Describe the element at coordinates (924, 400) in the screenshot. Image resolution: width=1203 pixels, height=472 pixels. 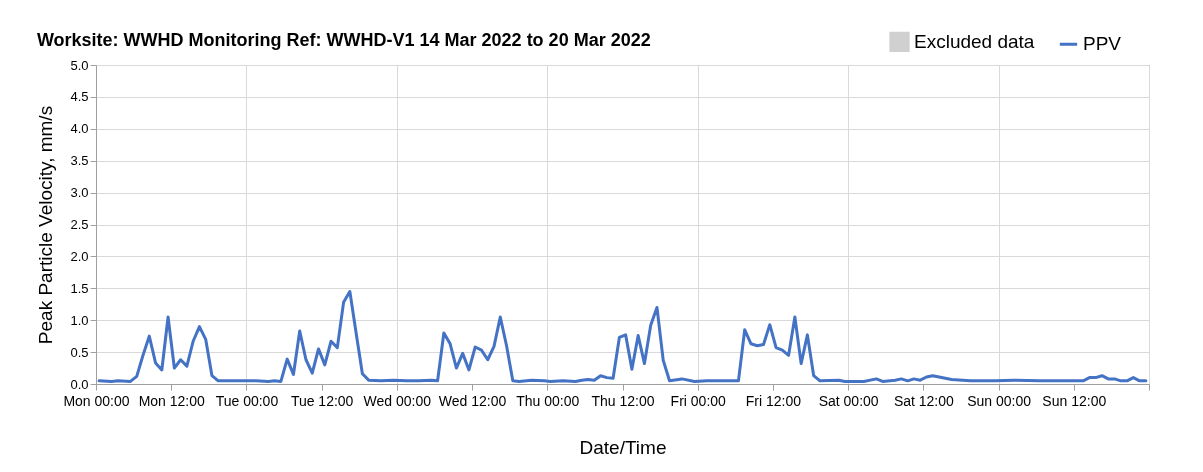
I see `x-tick-label: Sat 12:00` at that location.